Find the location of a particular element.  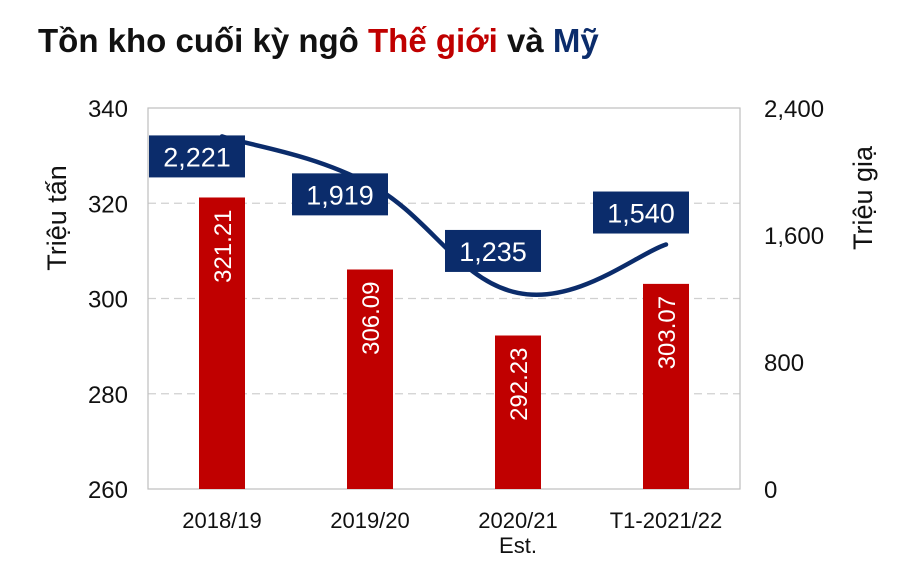

line-value-label: 1,919 is located at coordinates (340, 195).